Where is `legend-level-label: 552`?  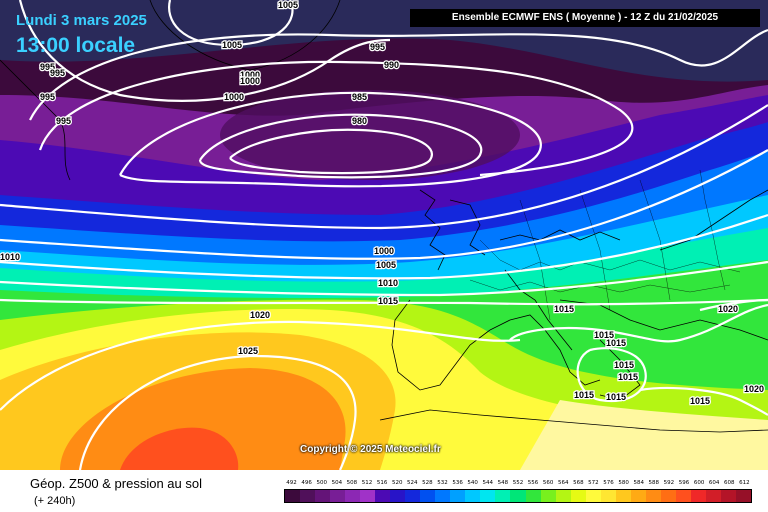 legend-level-label: 552 is located at coordinates (518, 483).